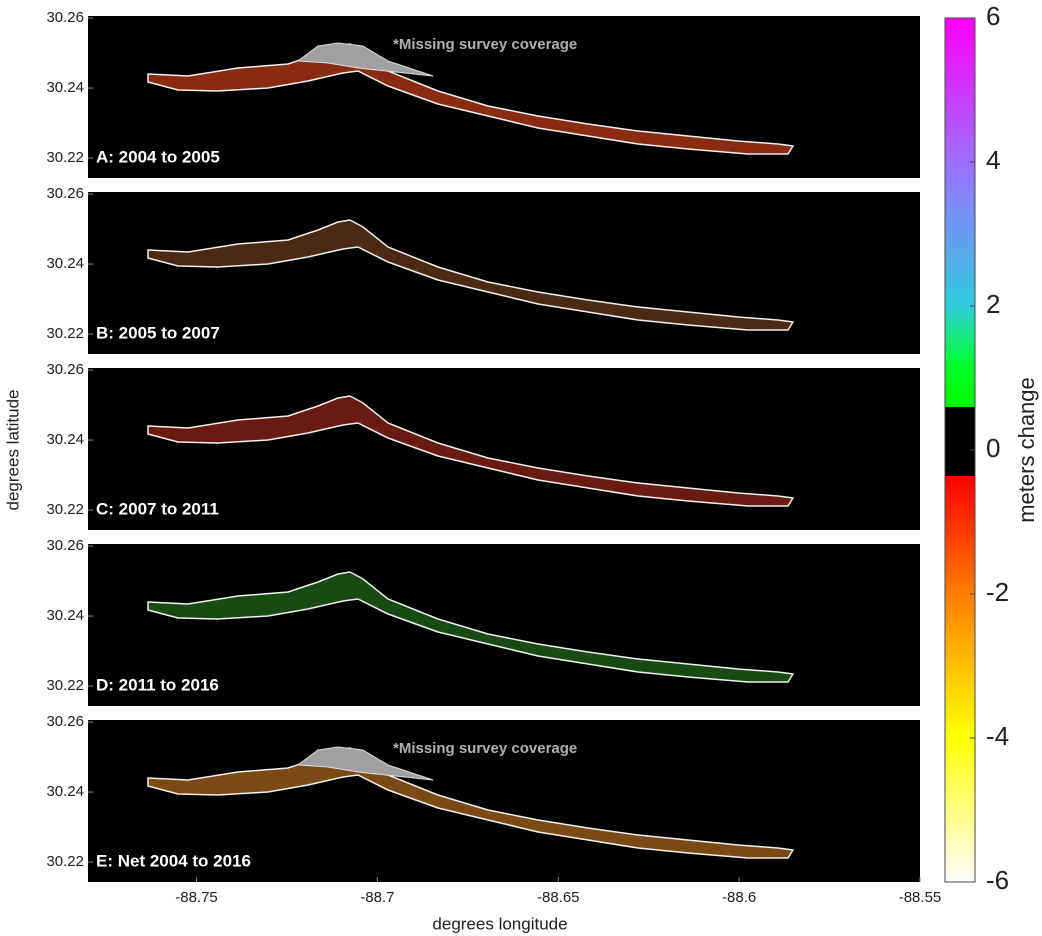 This screenshot has height=936, width=1042. What do you see at coordinates (158, 156) in the screenshot?
I see `panel-label: A: 2004 to 2005` at bounding box center [158, 156].